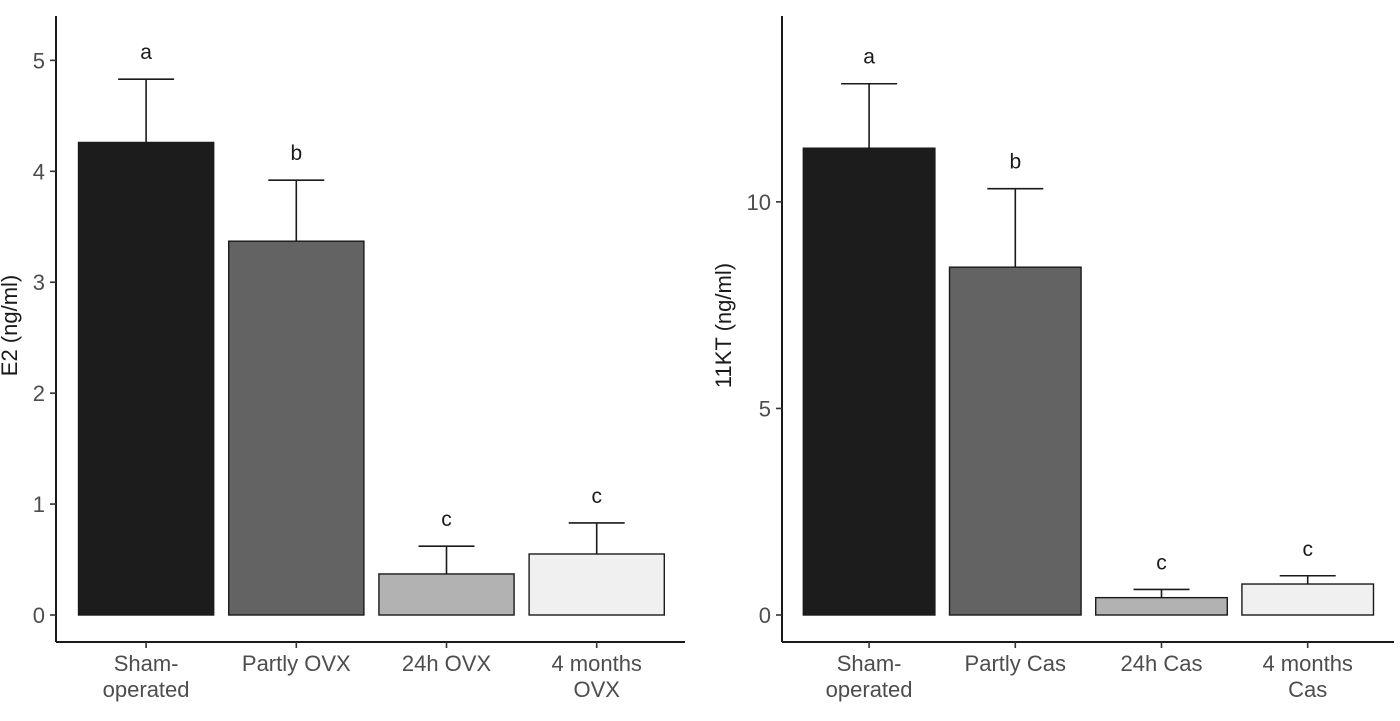 Image resolution: width=1400 pixels, height=721 pixels. What do you see at coordinates (759, 202) in the screenshot?
I see `y-tick-label: 10` at bounding box center [759, 202].